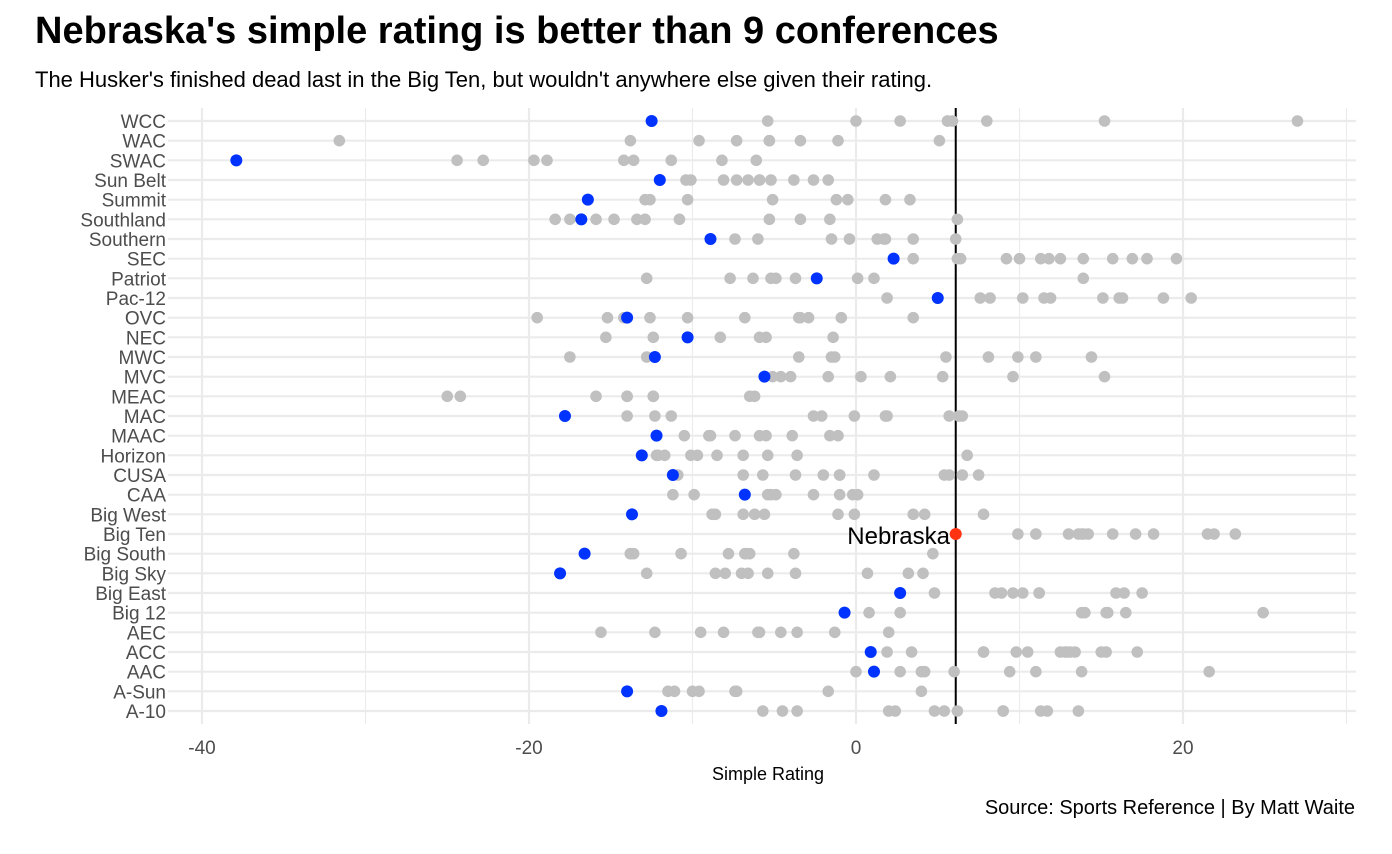  Describe the element at coordinates (139, 279) in the screenshot. I see `y-tick-label: Patriot` at that location.